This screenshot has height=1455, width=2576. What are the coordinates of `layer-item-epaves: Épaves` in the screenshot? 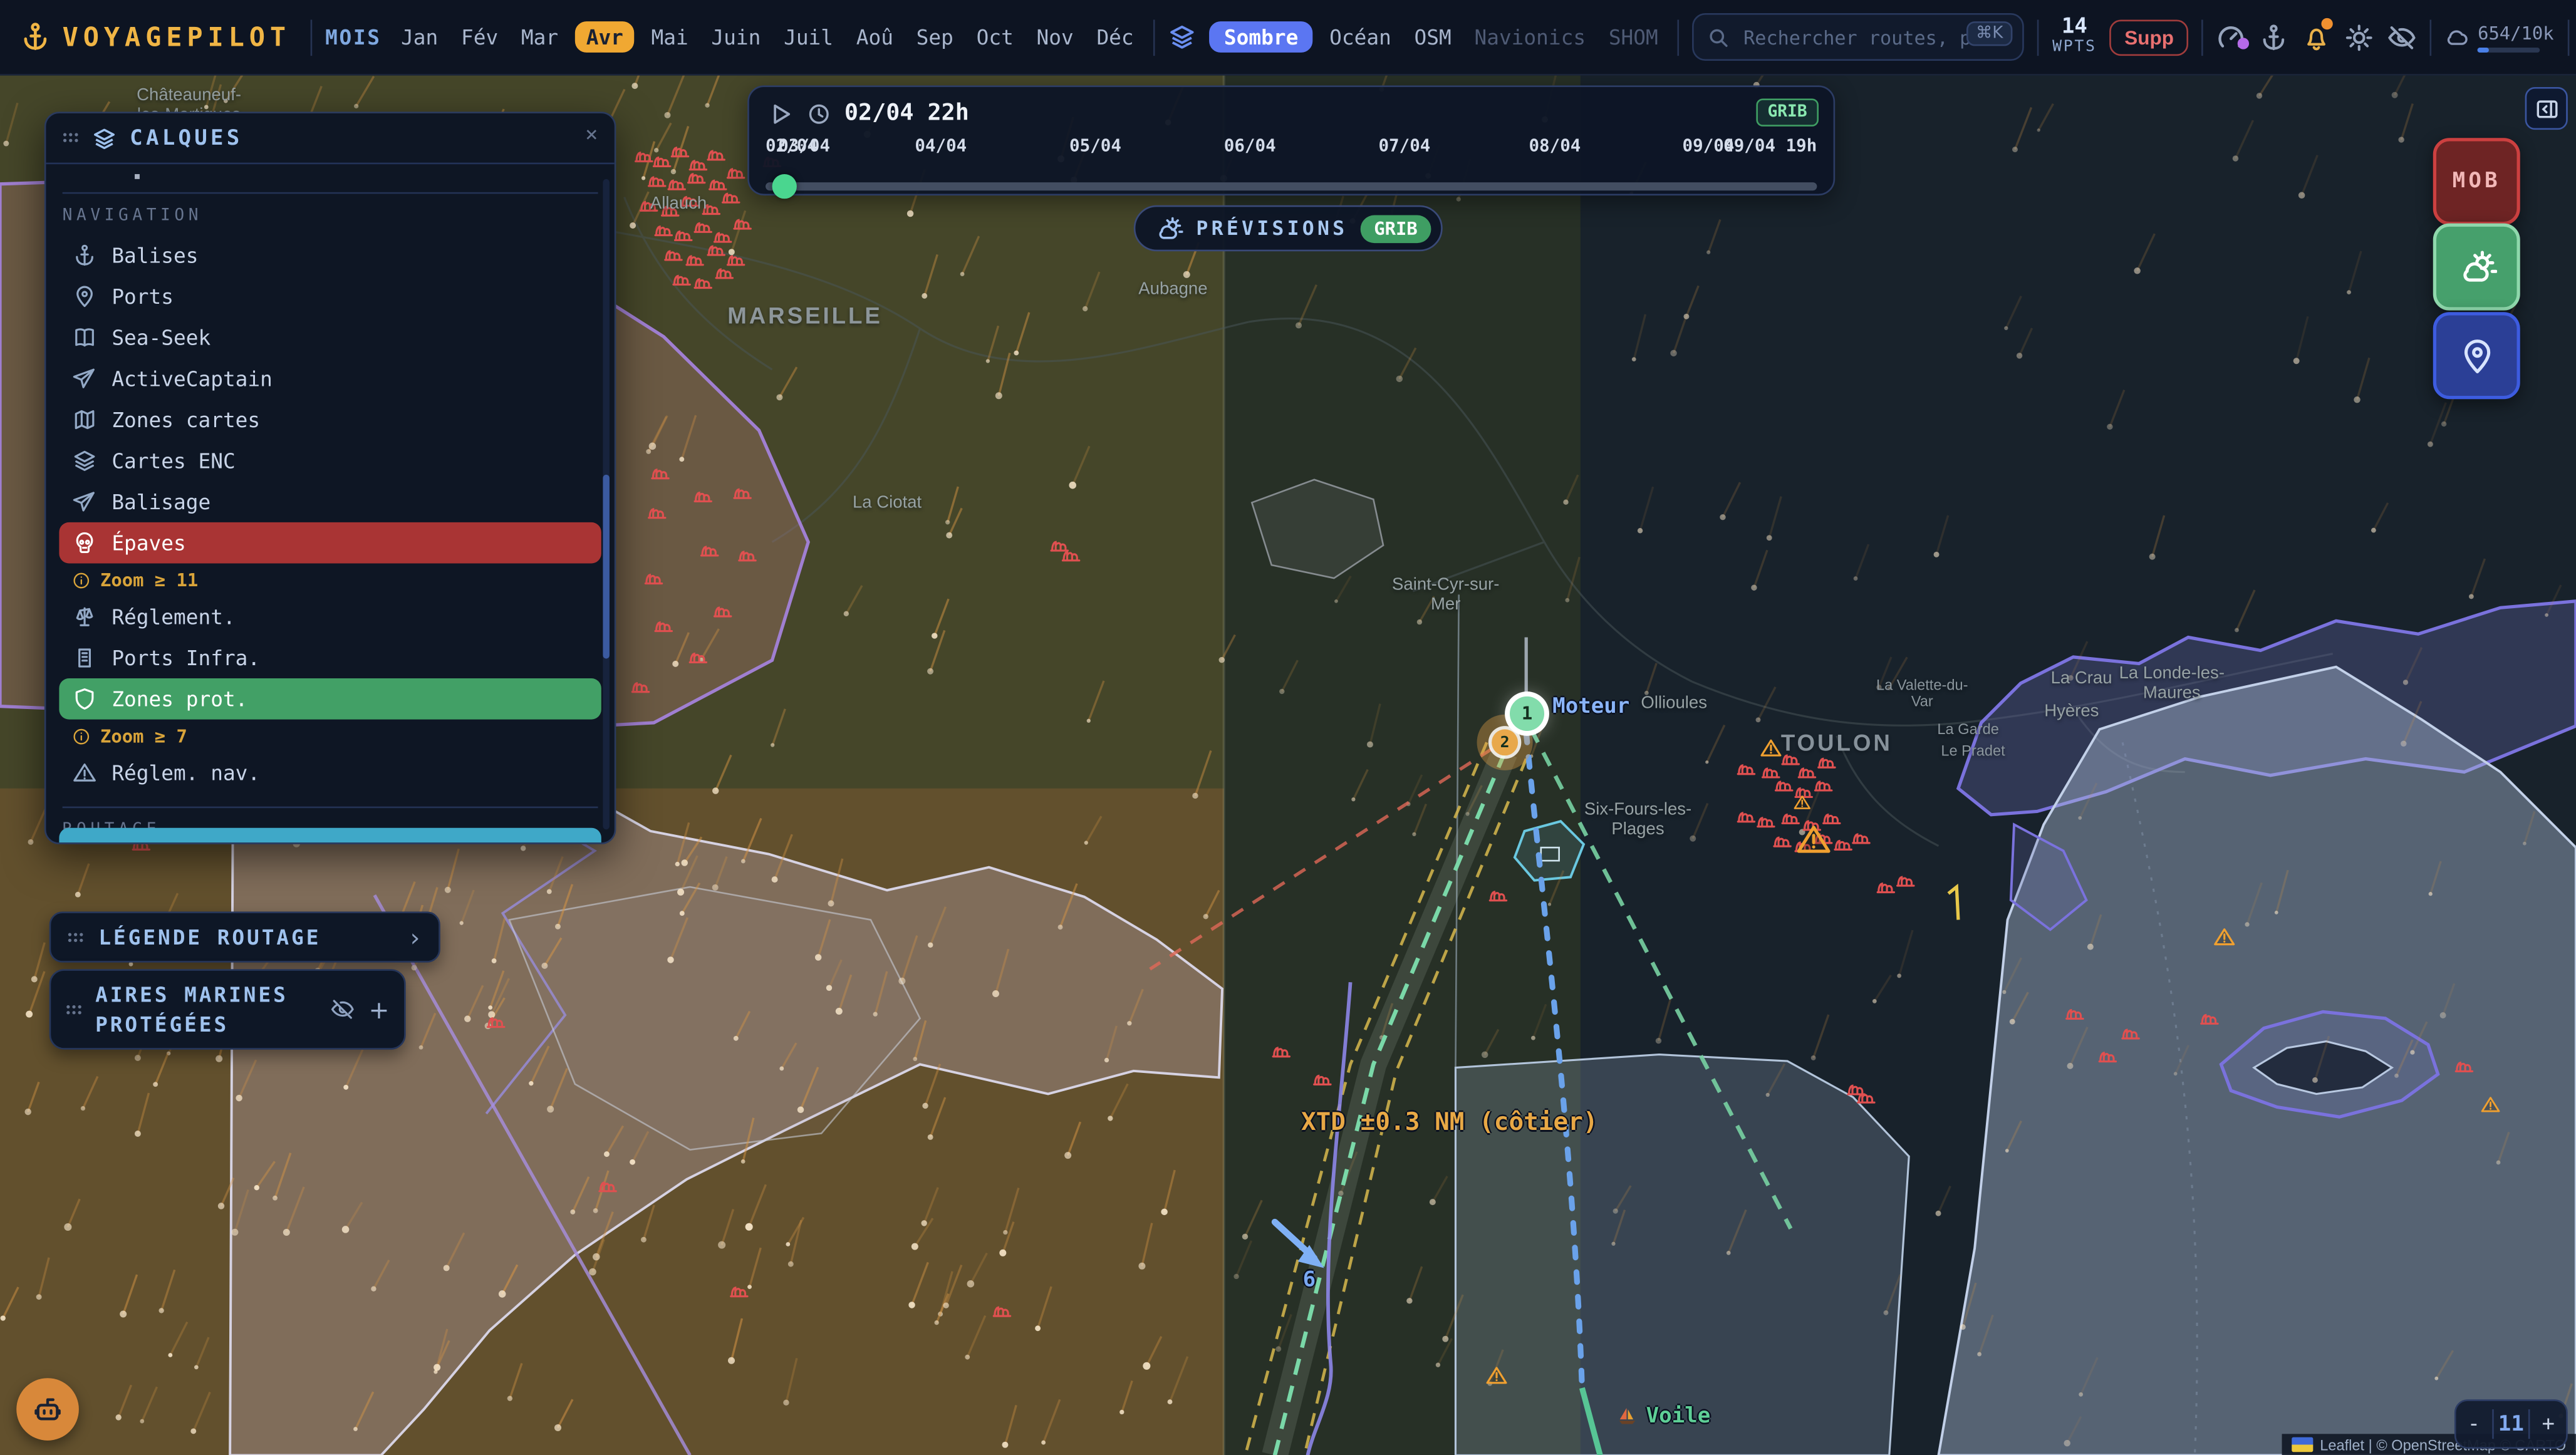 It's located at (330, 543).